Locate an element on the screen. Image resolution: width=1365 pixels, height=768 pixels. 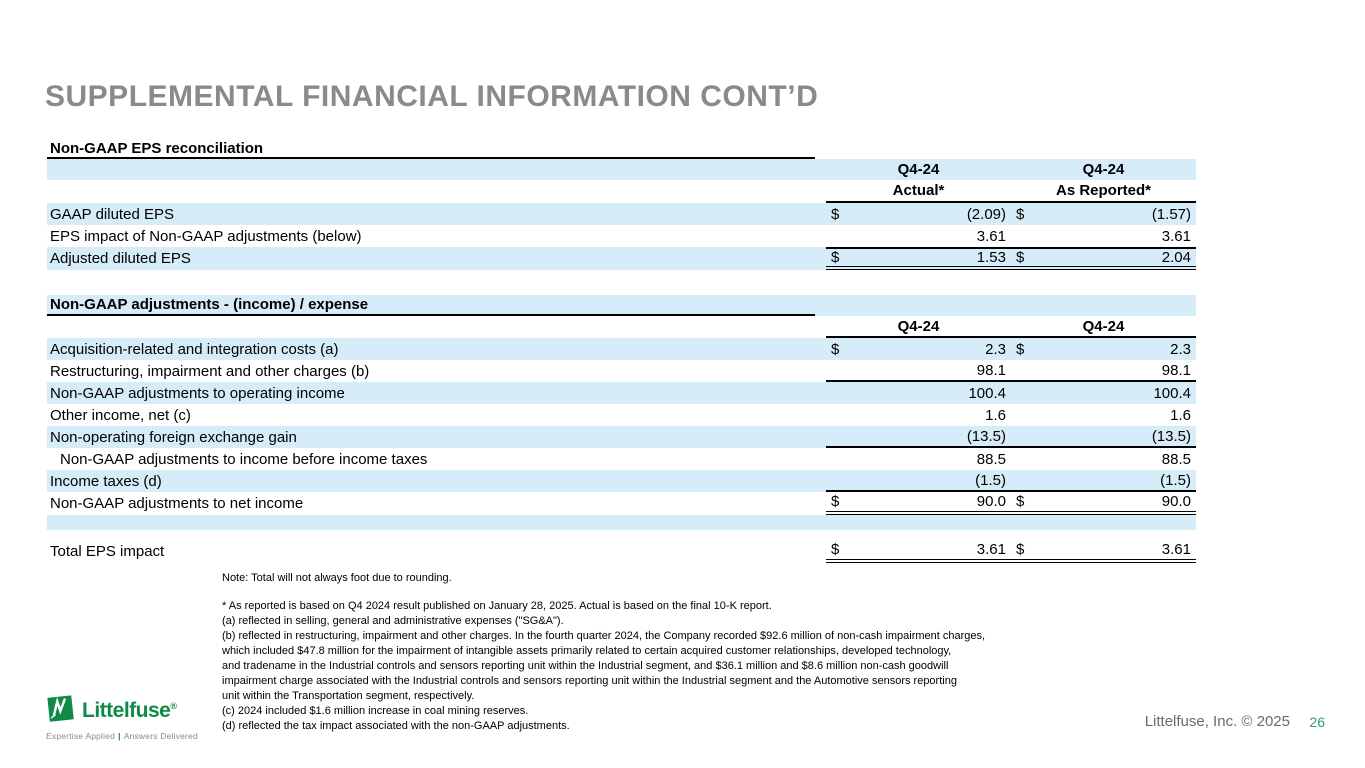
cell-value: 2.04 is located at coordinates (1176, 257).